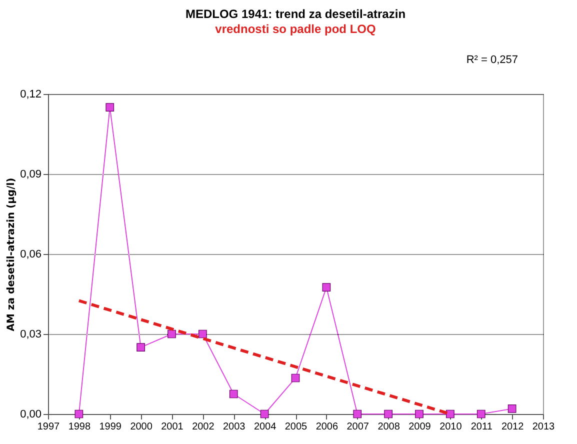  Describe the element at coordinates (544, 427) in the screenshot. I see `x-tick-label: 2013` at that location.